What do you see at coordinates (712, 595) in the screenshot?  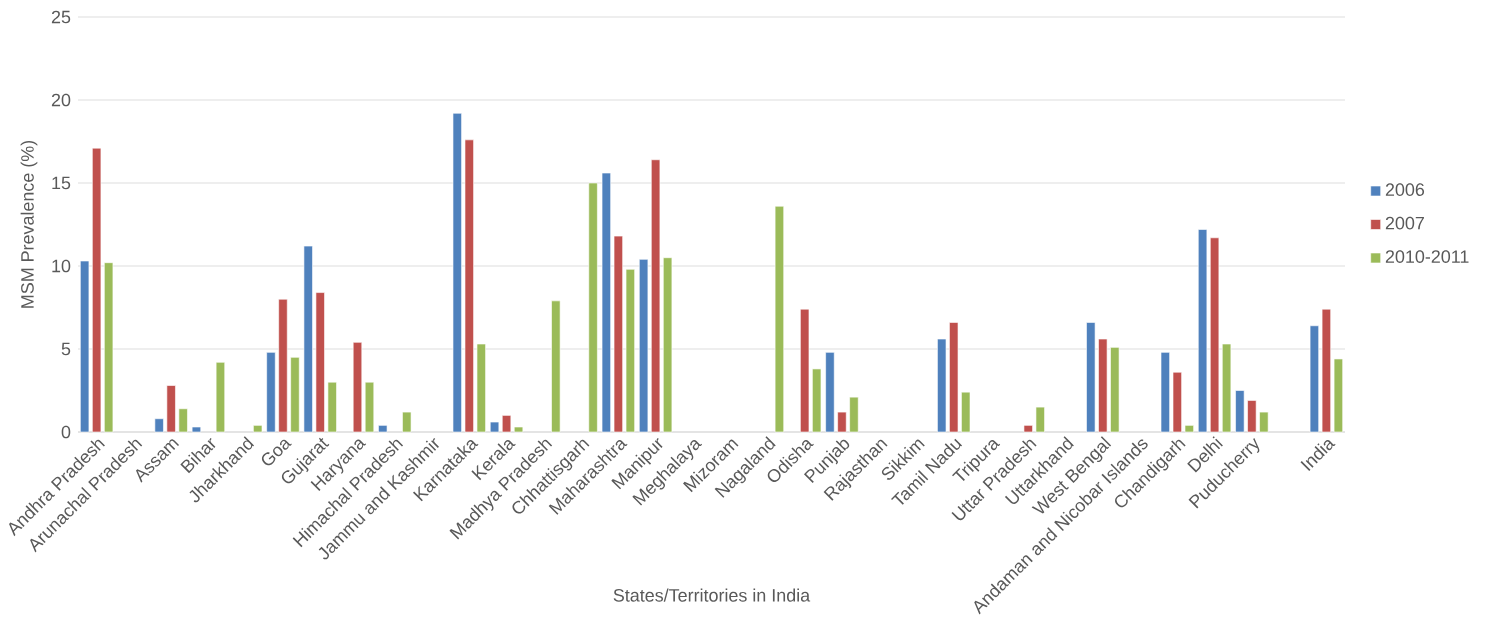 I see `x-axis-title: States/Territories in India` at bounding box center [712, 595].